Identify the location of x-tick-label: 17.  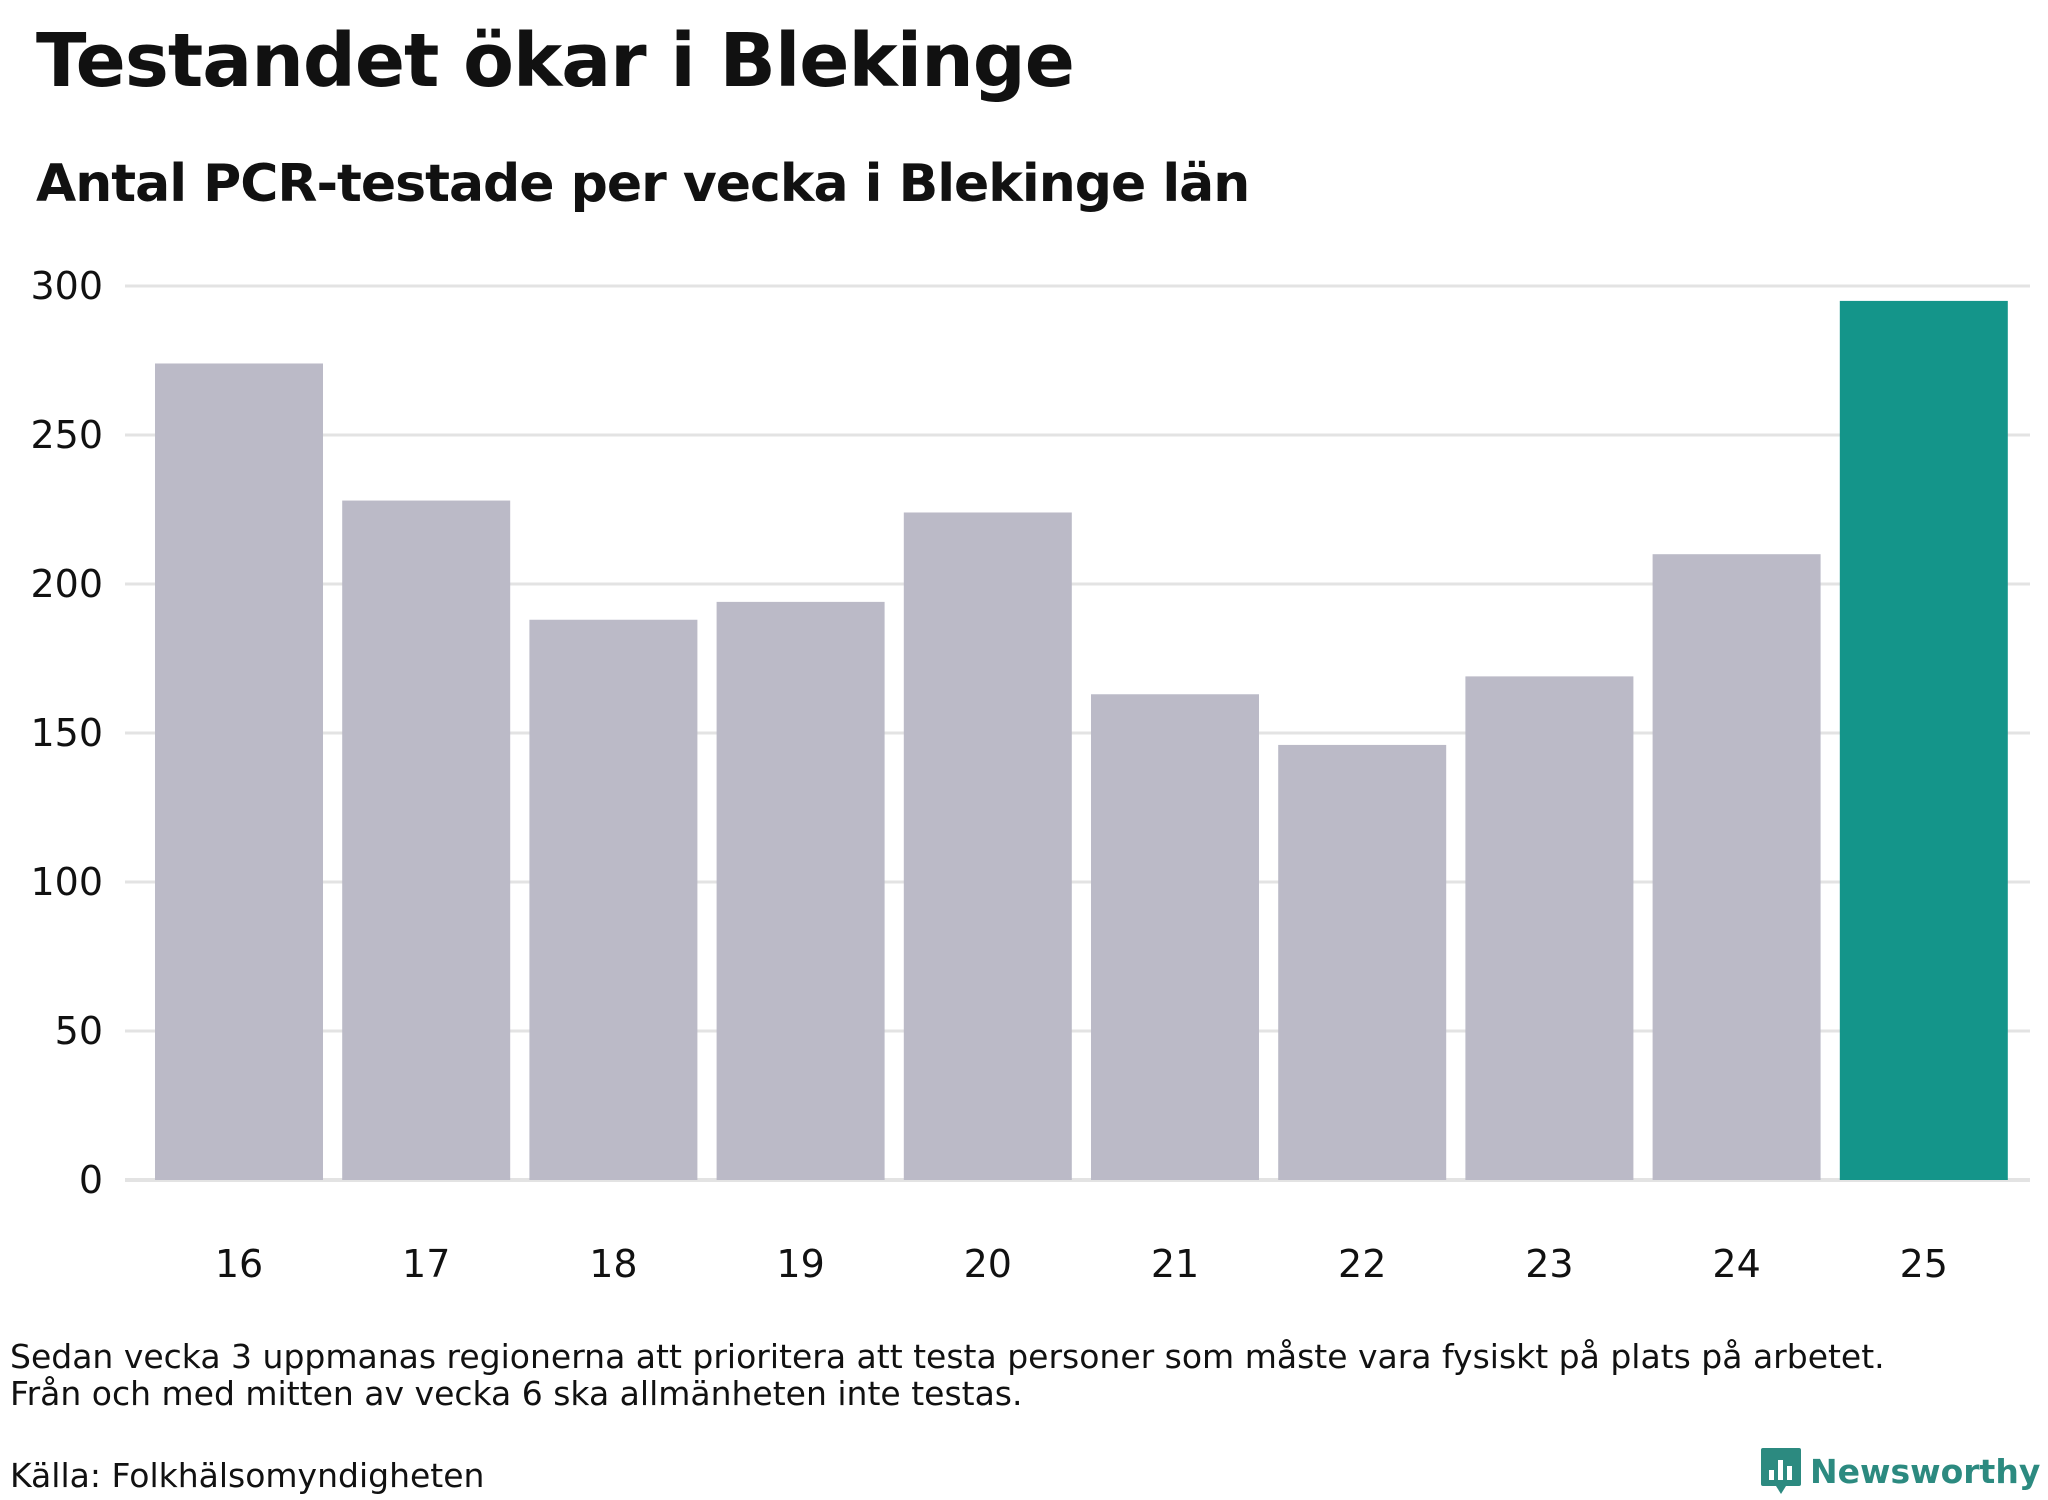
(426, 1264).